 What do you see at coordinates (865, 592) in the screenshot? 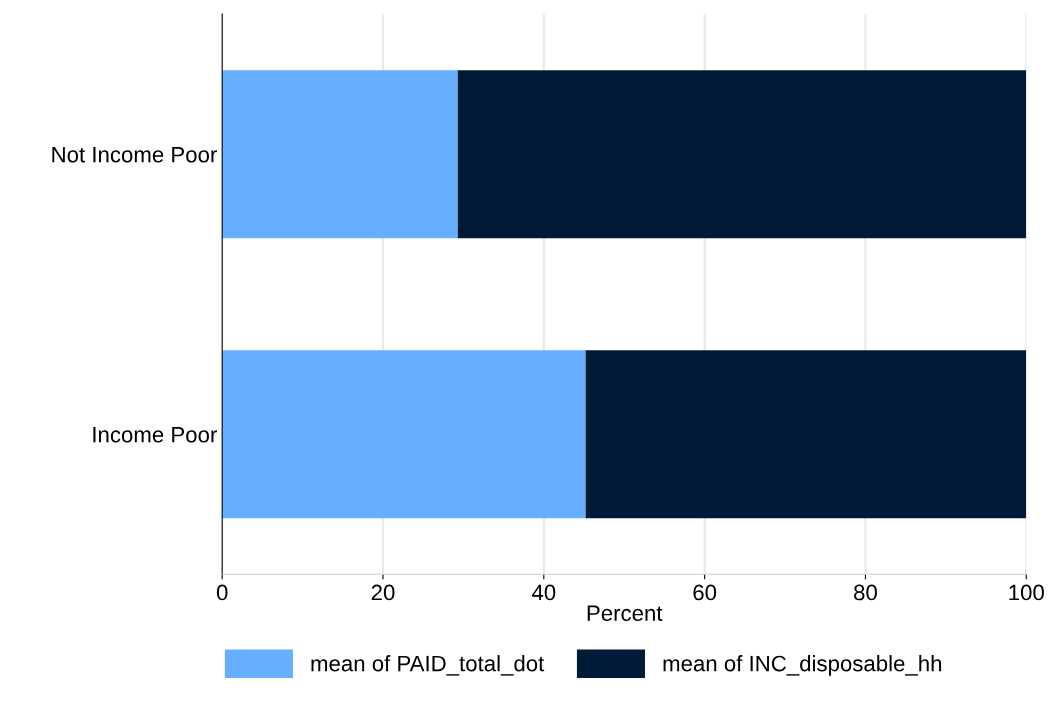
I see `x-tick-label: 80` at bounding box center [865, 592].